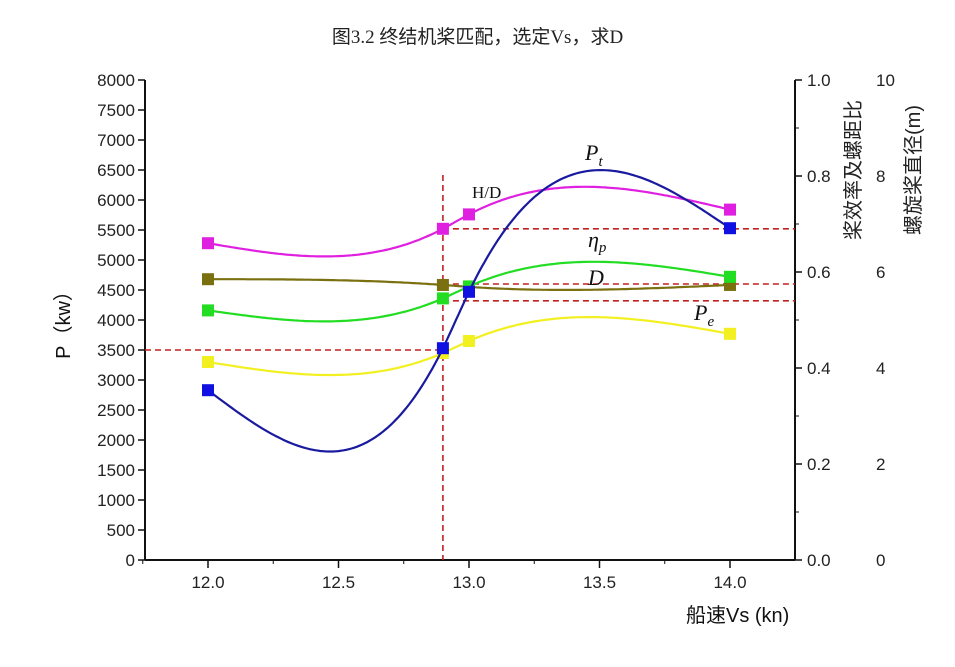 The width and height of the screenshot is (955, 667). Describe the element at coordinates (819, 176) in the screenshot. I see `y-right1-tick-label: 0.8` at that location.